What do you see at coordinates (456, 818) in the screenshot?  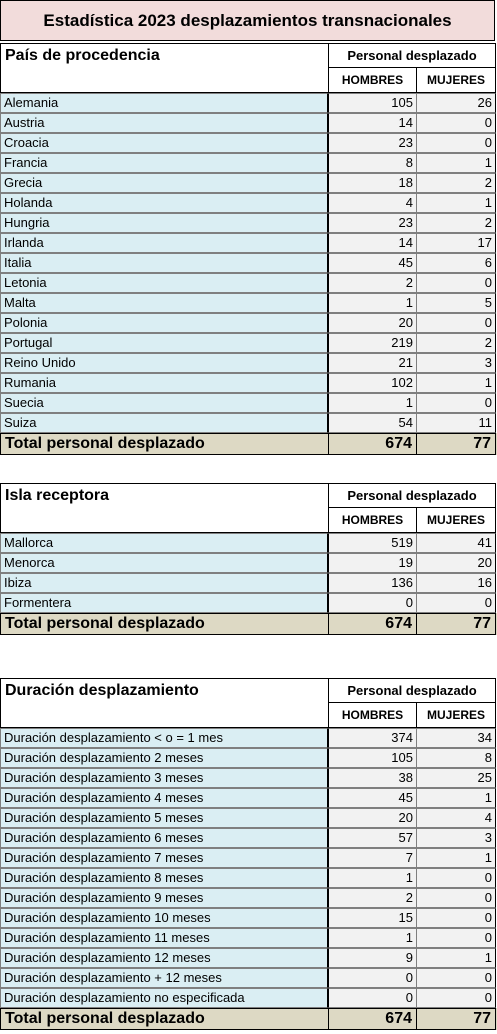 I see `cell-mujeres: 4` at bounding box center [456, 818].